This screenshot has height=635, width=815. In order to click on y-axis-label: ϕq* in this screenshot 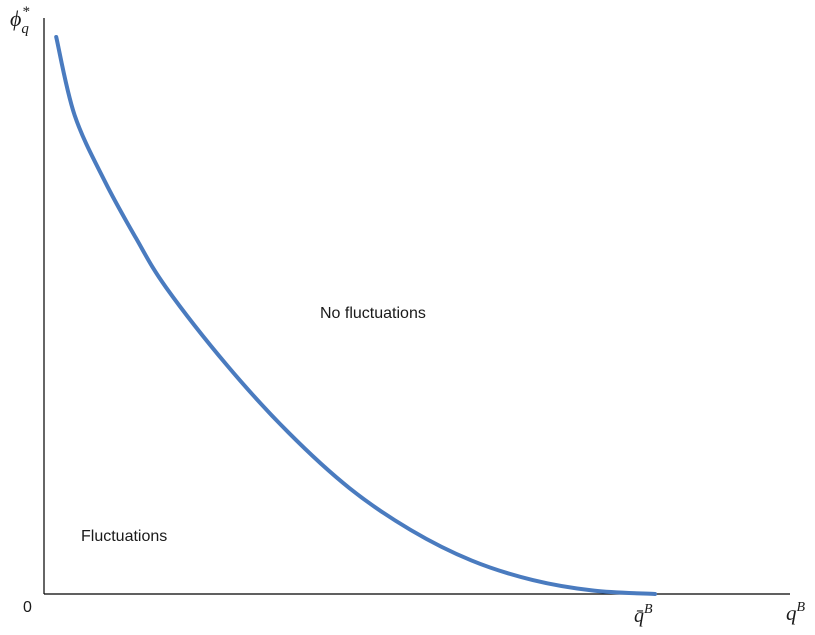, I will do `click(20, 20)`.